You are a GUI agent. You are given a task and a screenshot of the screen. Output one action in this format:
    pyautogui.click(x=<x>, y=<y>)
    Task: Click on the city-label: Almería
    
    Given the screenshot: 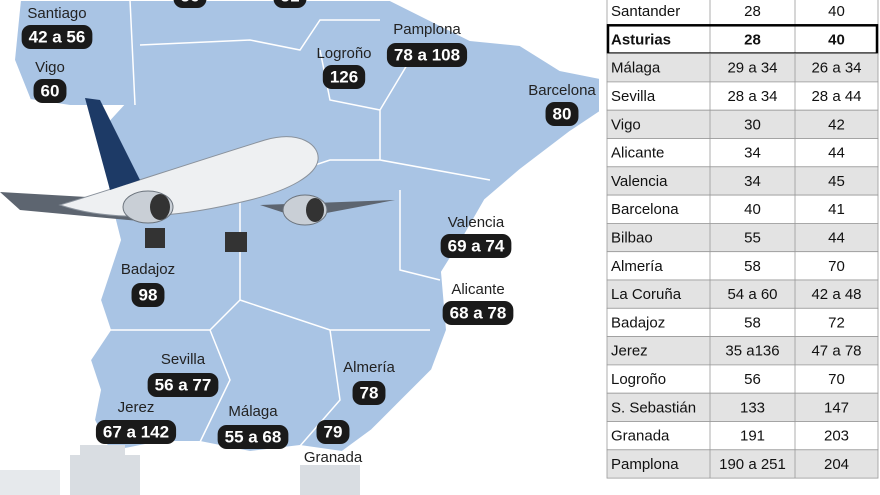 What is the action you would take?
    pyautogui.click(x=369, y=367)
    